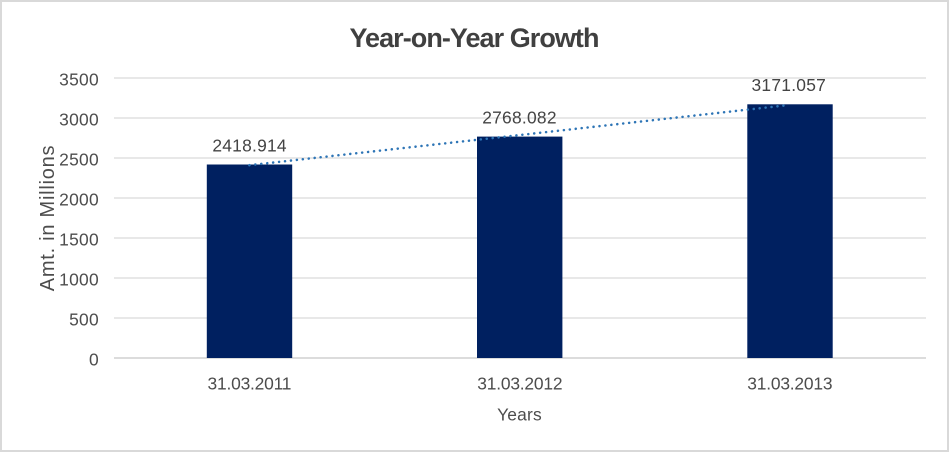  I want to click on svg-text: 31.03.2011, so click(250, 383).